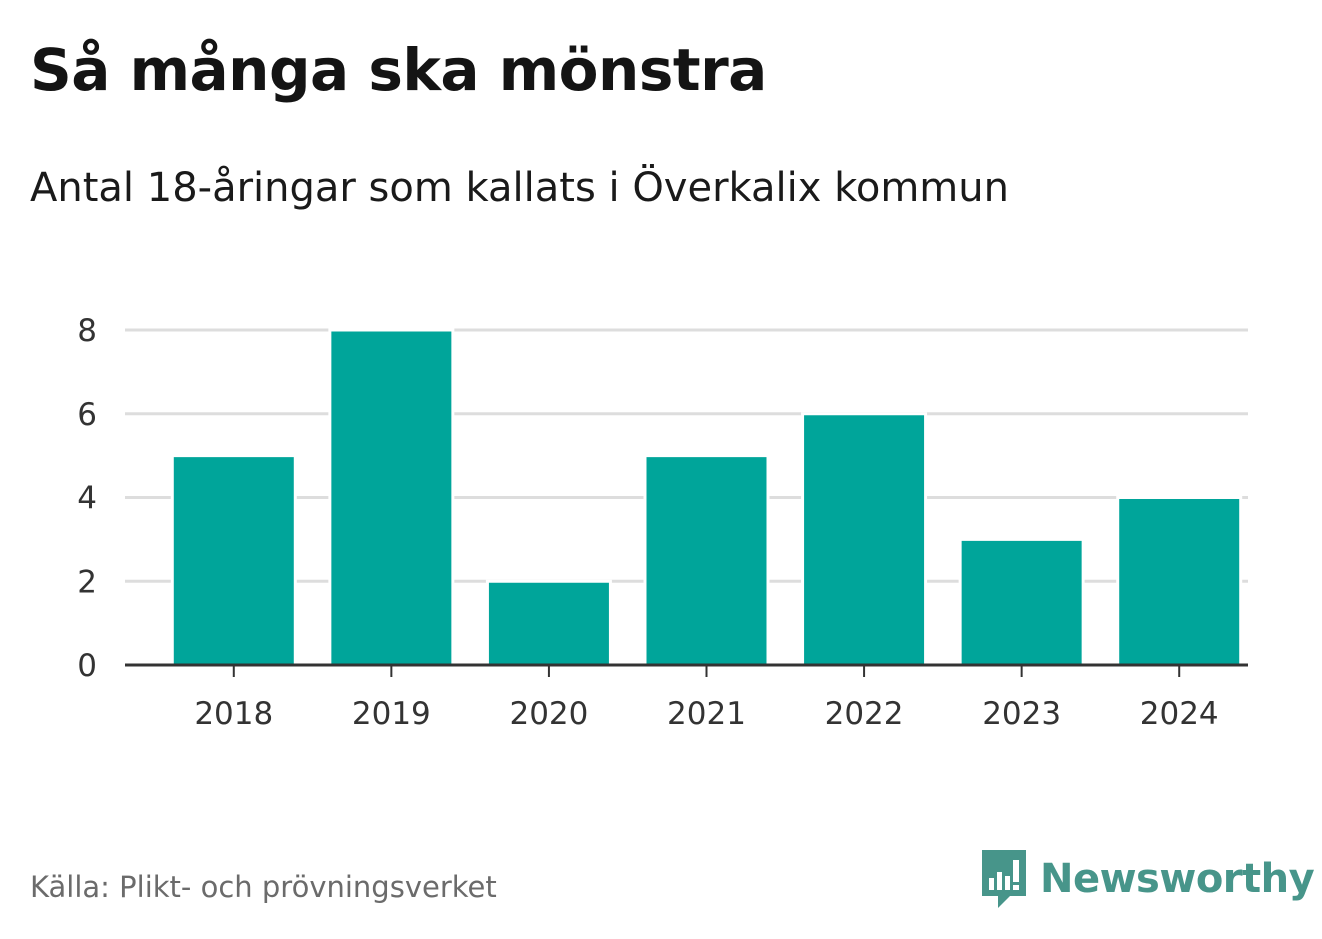  I want to click on x-tick-label: 2022, so click(864, 714).